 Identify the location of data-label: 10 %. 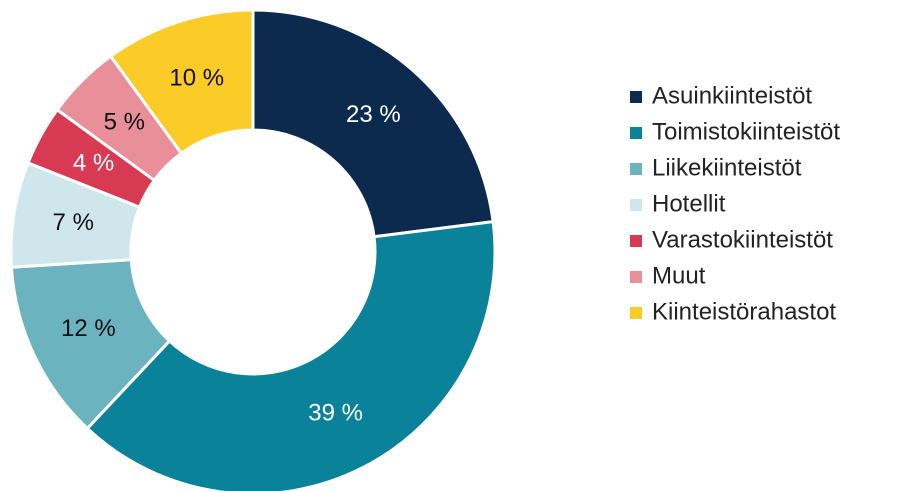
(196, 77).